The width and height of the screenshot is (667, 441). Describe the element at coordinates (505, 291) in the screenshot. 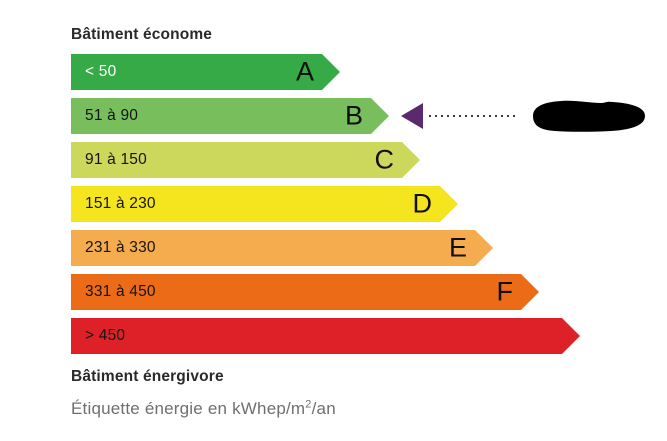

I see `energy-band-letter-f: F` at that location.